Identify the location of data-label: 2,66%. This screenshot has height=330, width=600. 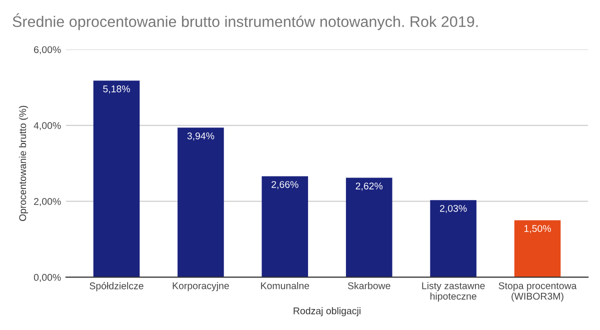
(285, 185).